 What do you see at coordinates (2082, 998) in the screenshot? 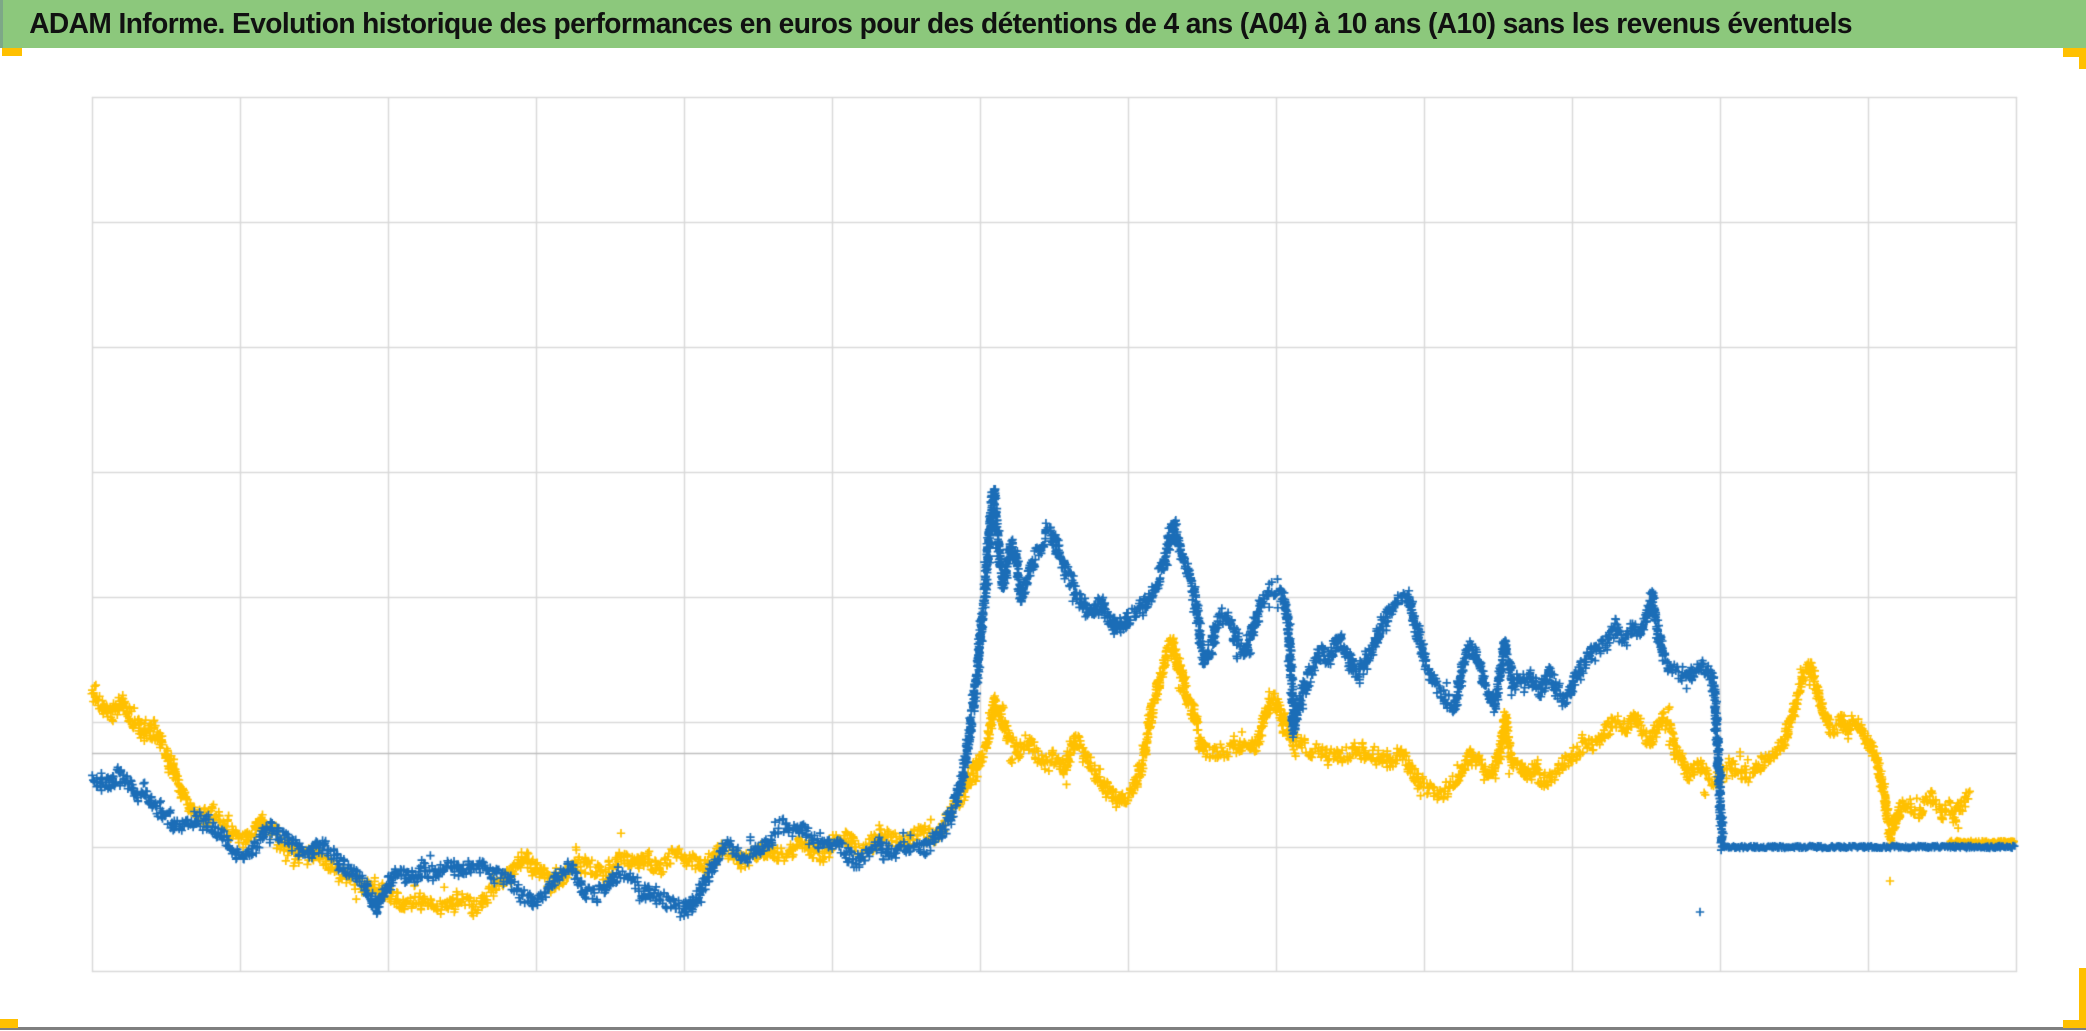
I see `corner-mark-bottom-right-vertical` at bounding box center [2082, 998].